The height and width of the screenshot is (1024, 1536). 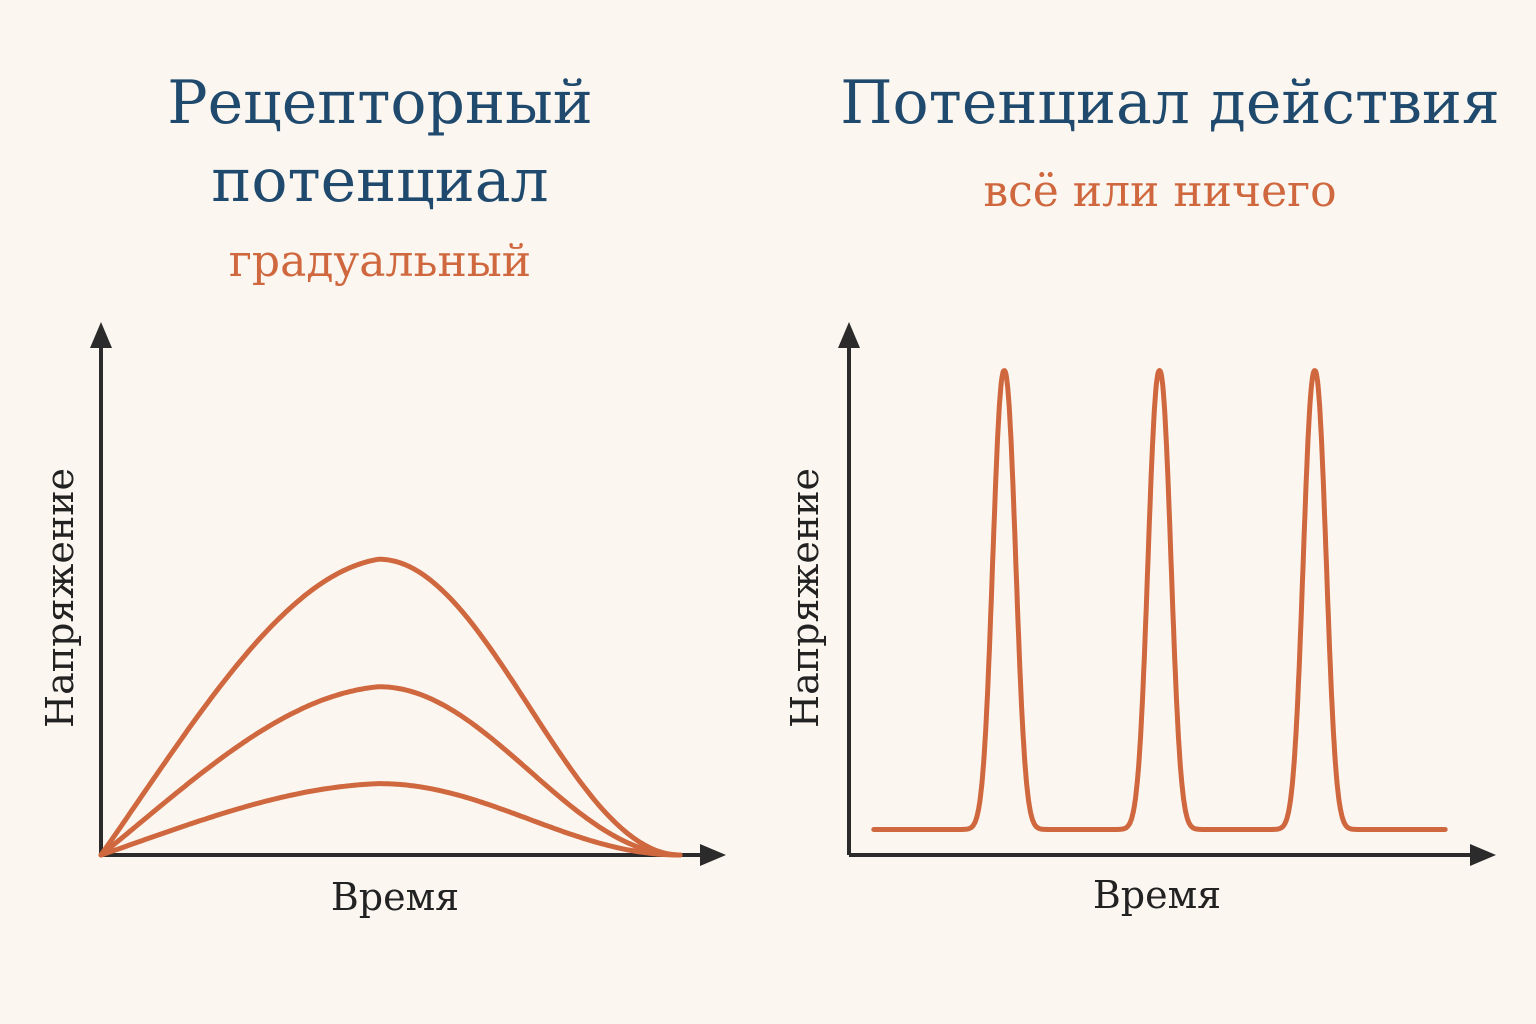 What do you see at coordinates (849, 335) in the screenshot?
I see `right-y-axis-arrow` at bounding box center [849, 335].